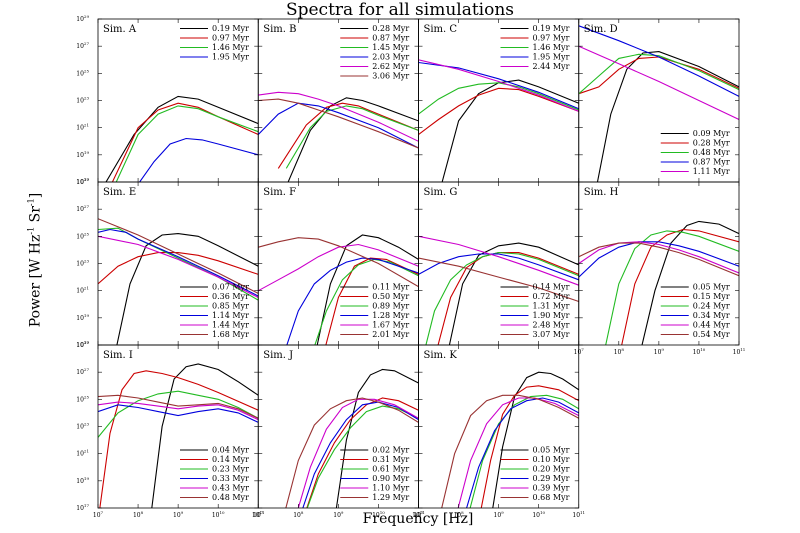  What do you see at coordinates (390, 497) in the screenshot?
I see `legend-entry: 1.29 Myr` at bounding box center [390, 497].